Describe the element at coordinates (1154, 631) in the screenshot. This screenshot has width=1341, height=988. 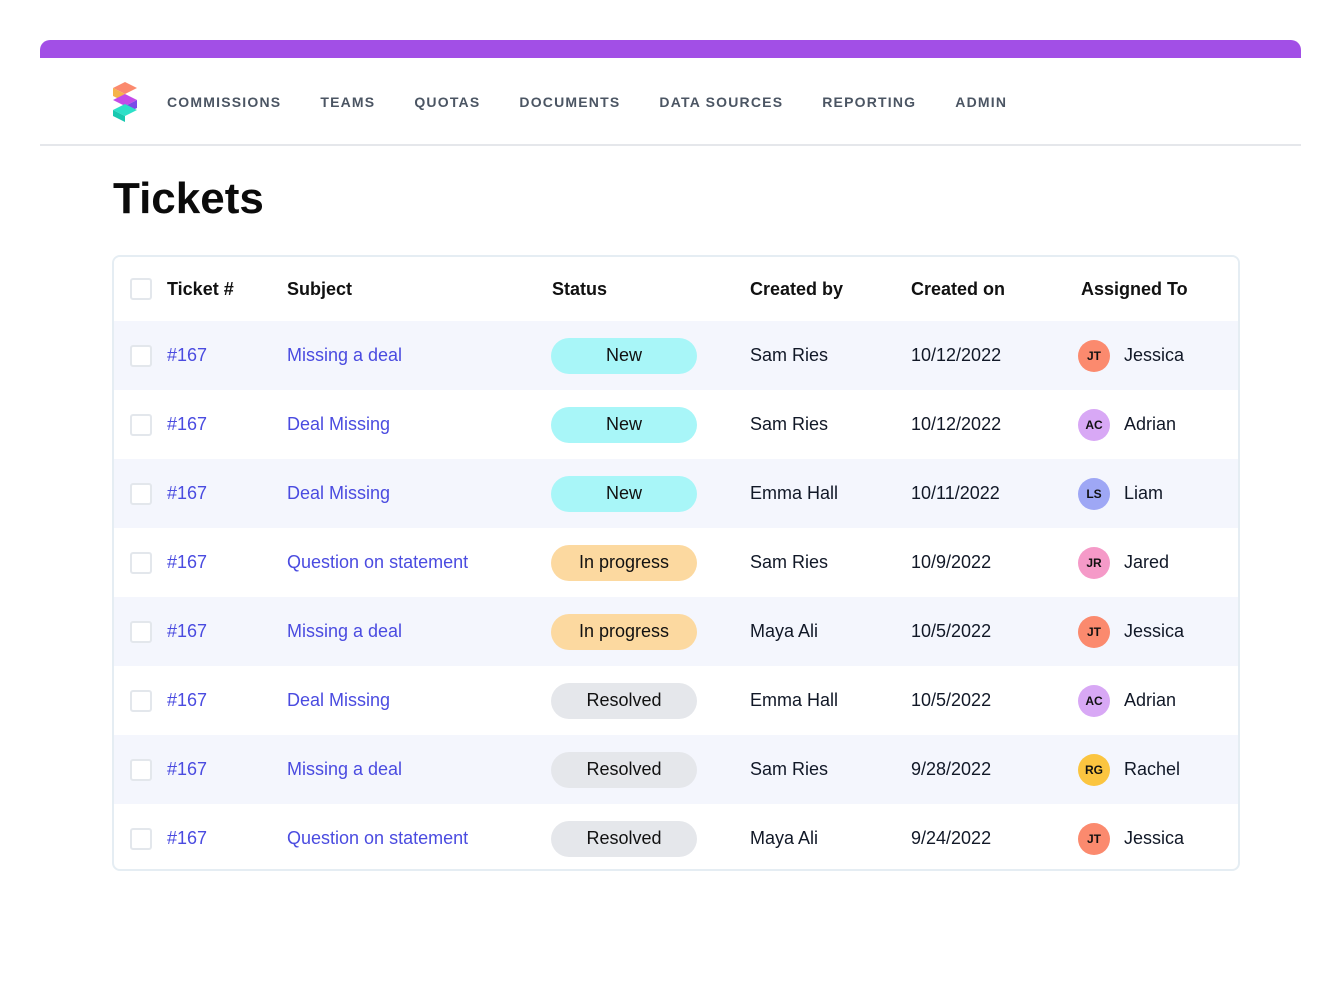
I see `assignee-name: Jessica` at that location.